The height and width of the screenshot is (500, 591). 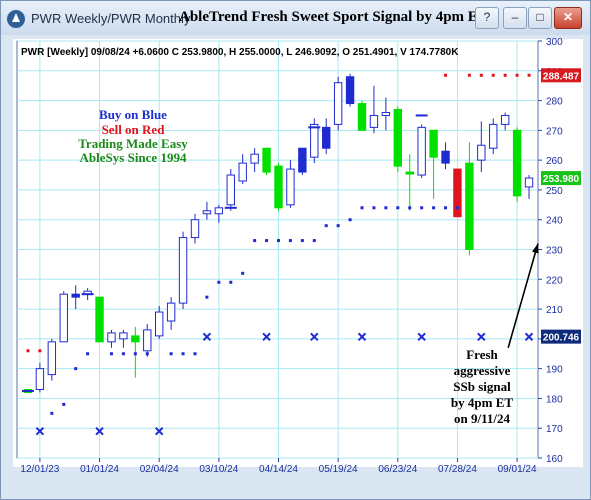 I want to click on x-tick-label: 05/19/24, so click(x=338, y=469).